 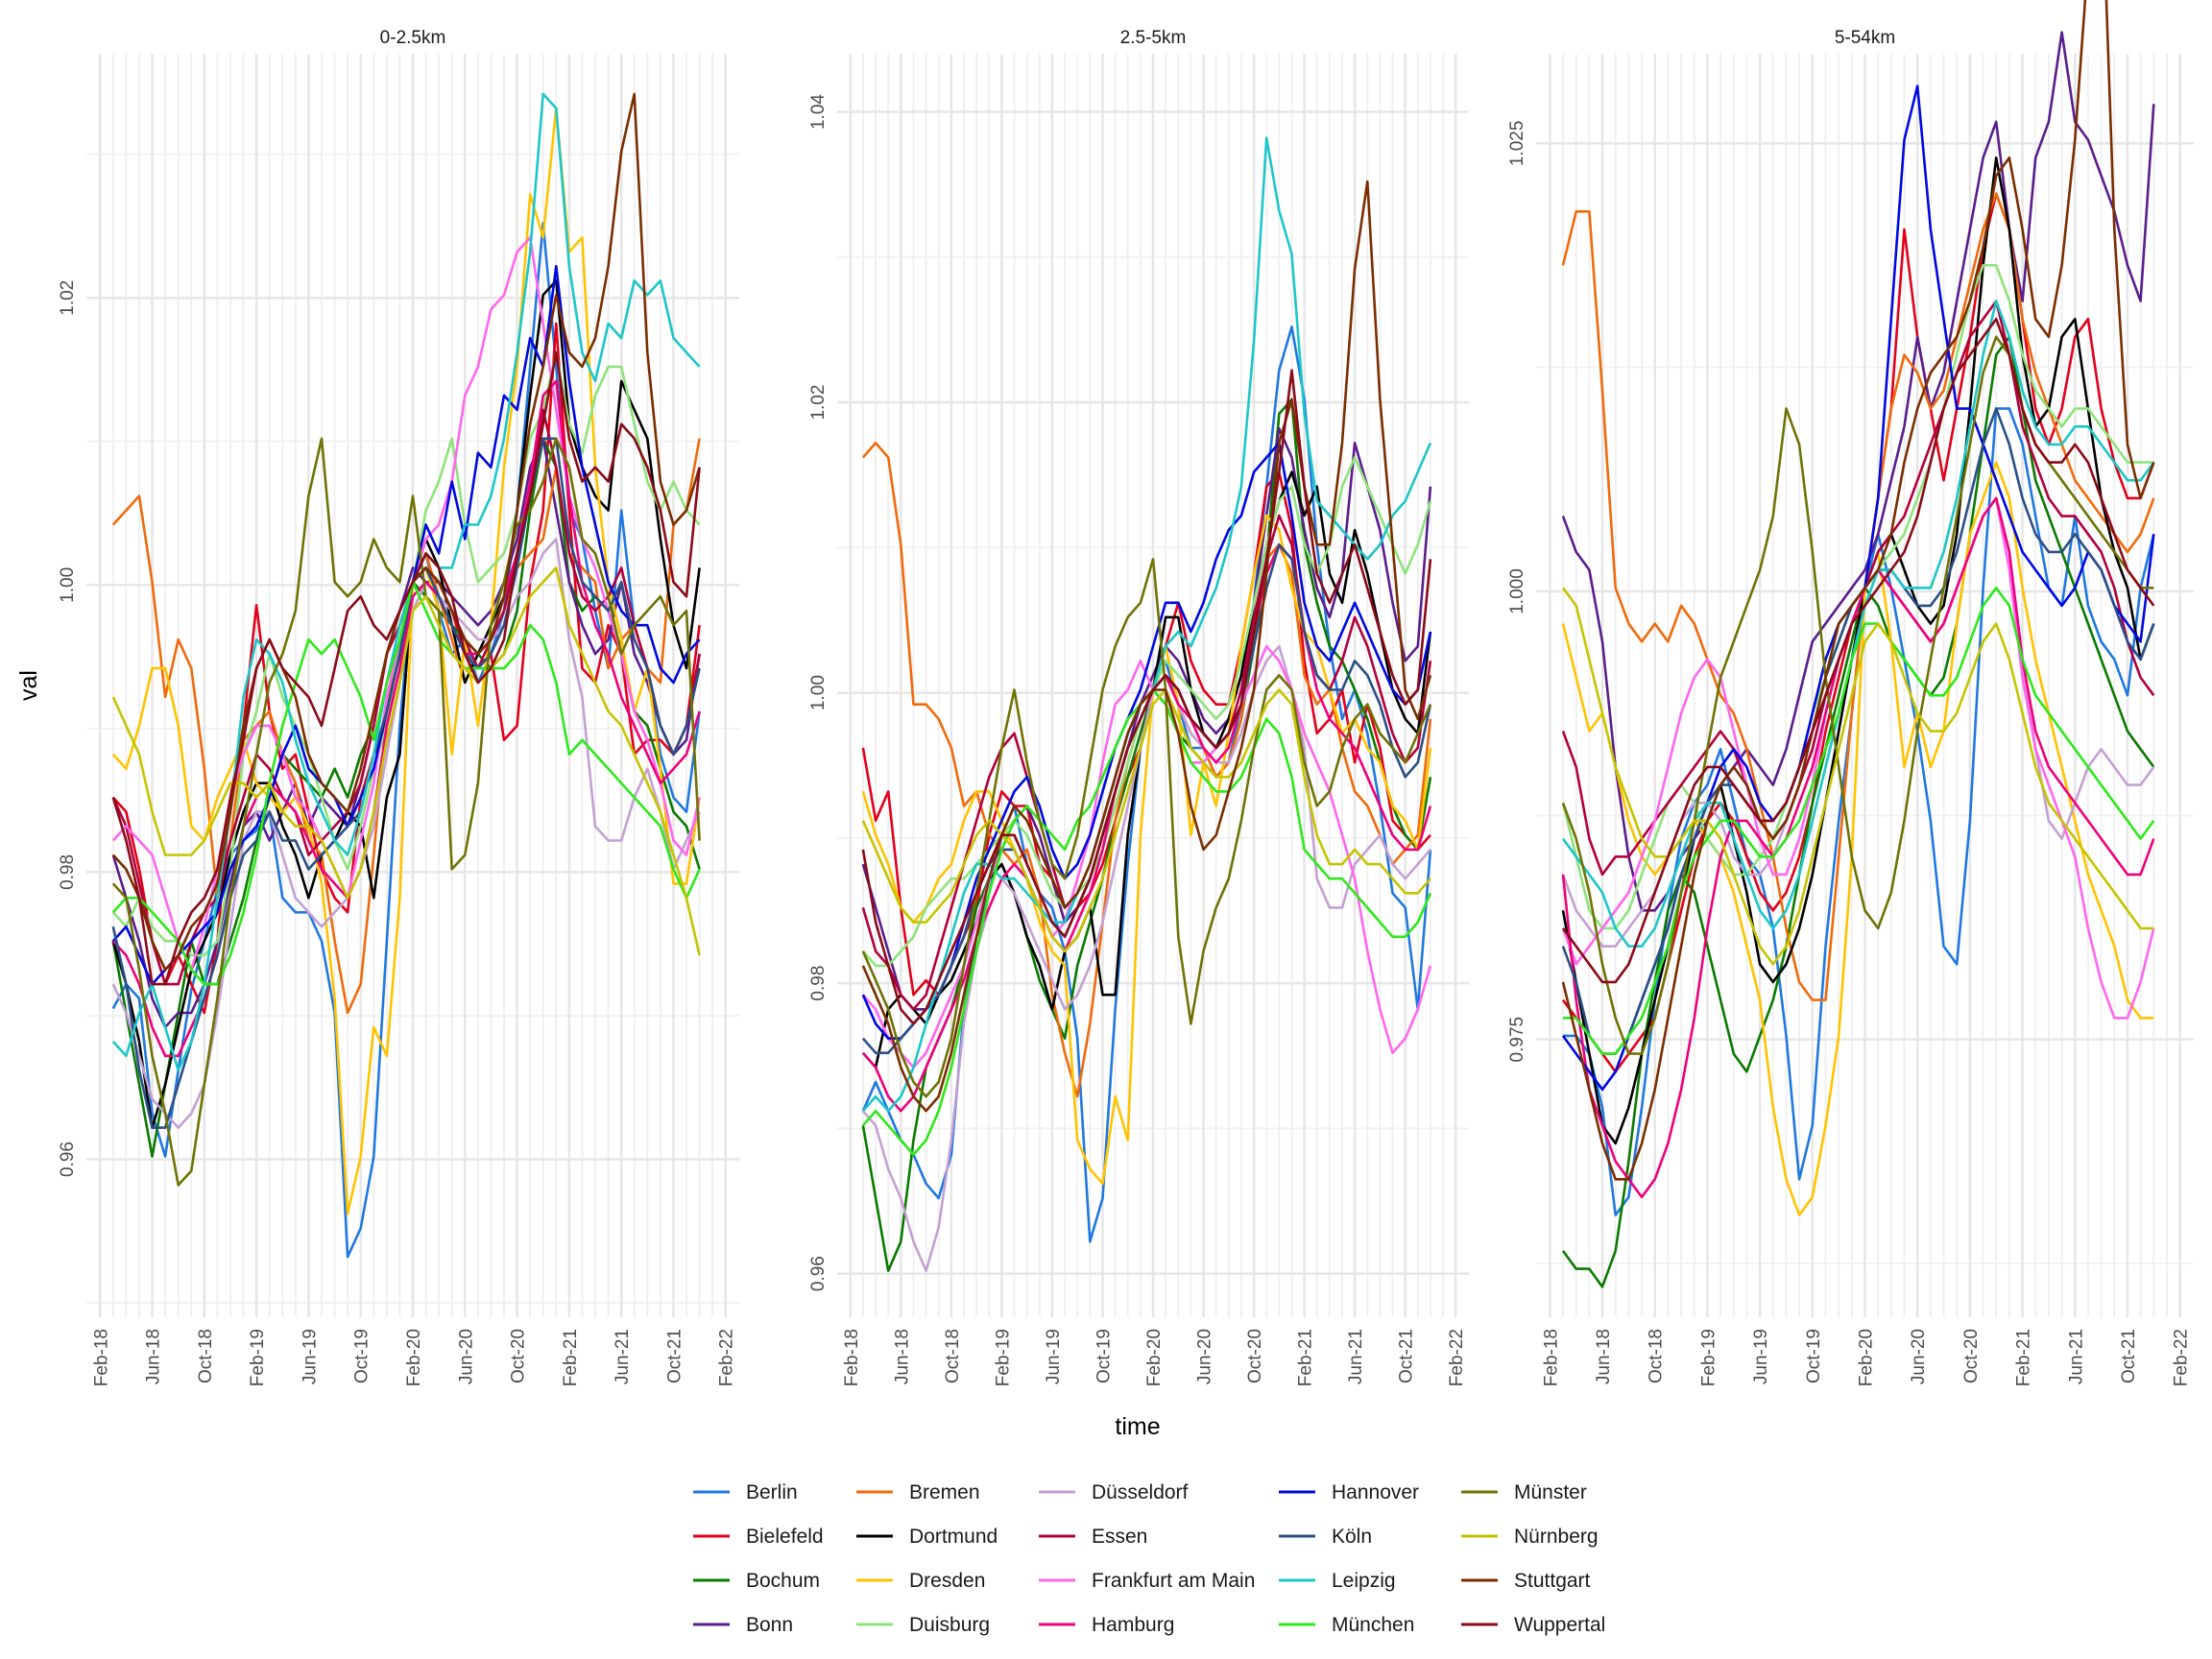 What do you see at coordinates (413, 38) in the screenshot?
I see `panel-title: 0-2.5km` at bounding box center [413, 38].